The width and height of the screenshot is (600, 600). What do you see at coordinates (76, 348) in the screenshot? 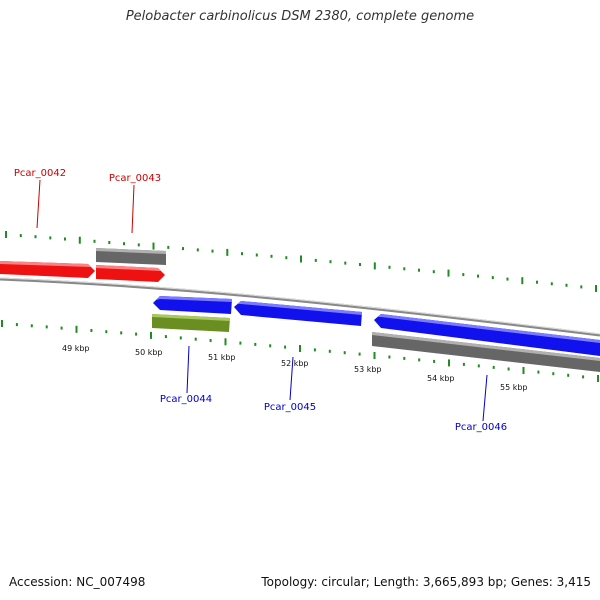
I see `kbp-label: 49 kbp` at bounding box center [76, 348].